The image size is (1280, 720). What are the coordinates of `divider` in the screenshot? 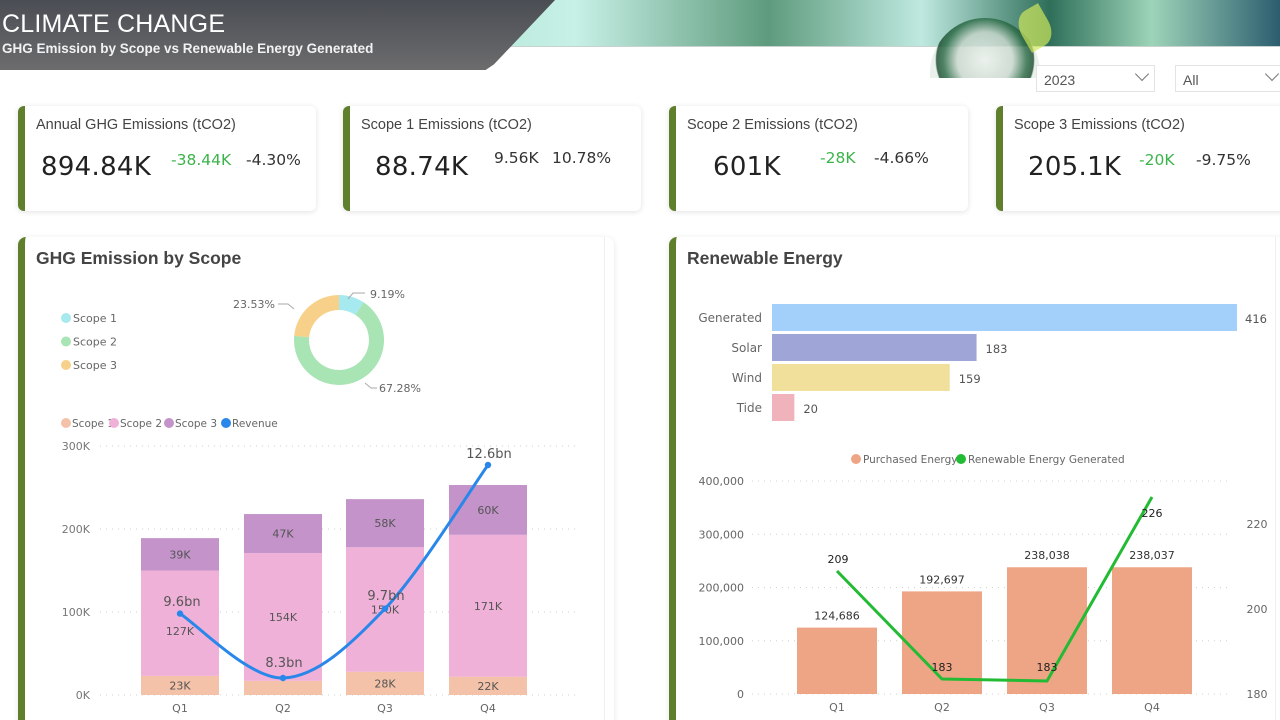 It's located at (604, 478).